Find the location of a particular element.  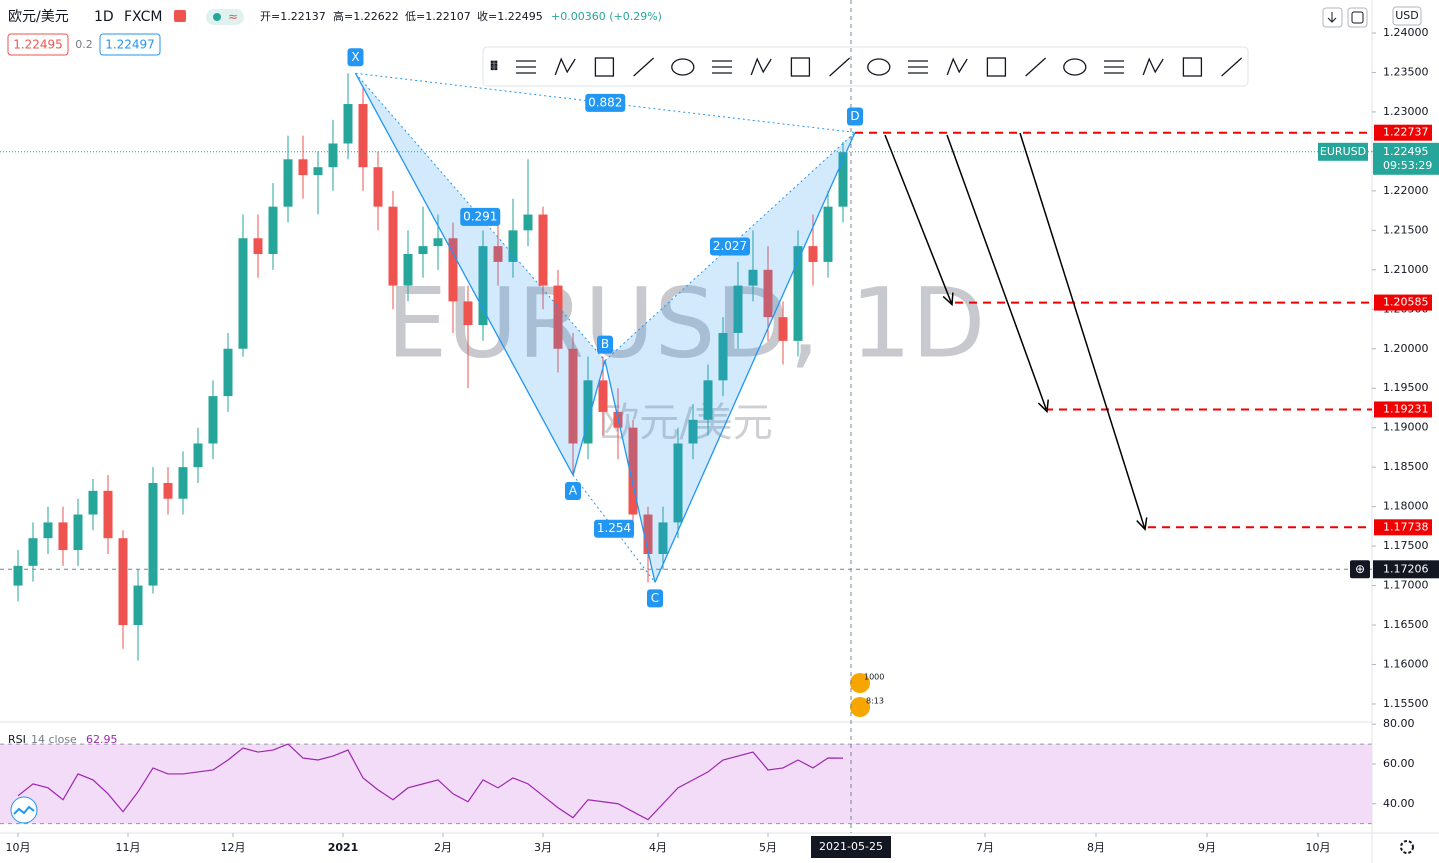

crosshair-y-badge is located at coordinates (1406, 569).